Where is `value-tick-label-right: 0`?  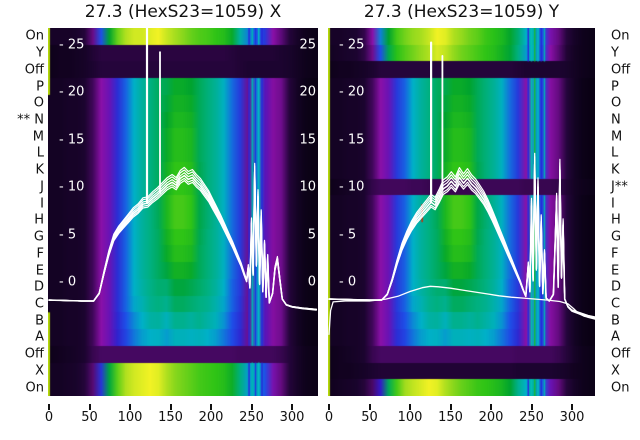 value-tick-label-right: 0 is located at coordinates (311, 282).